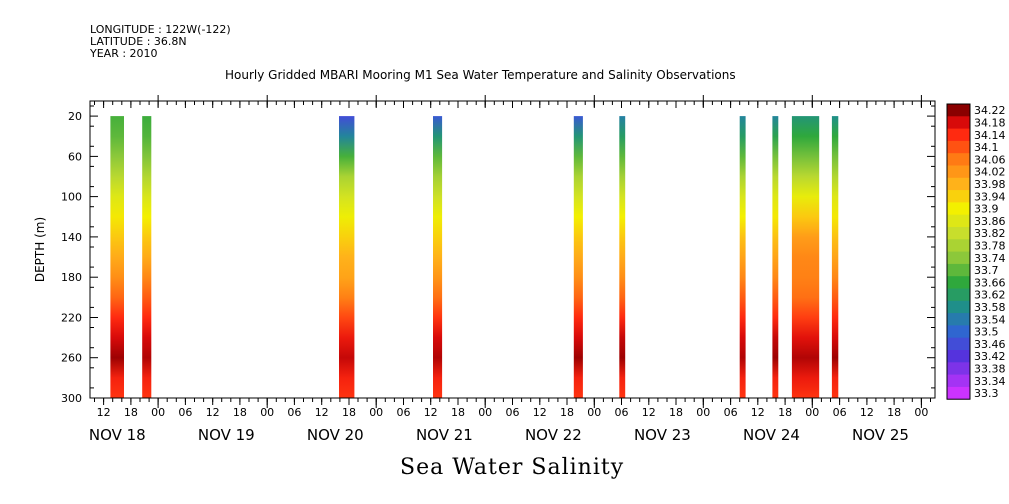  I want to click on x-date-label: NOV 22, so click(553, 435).